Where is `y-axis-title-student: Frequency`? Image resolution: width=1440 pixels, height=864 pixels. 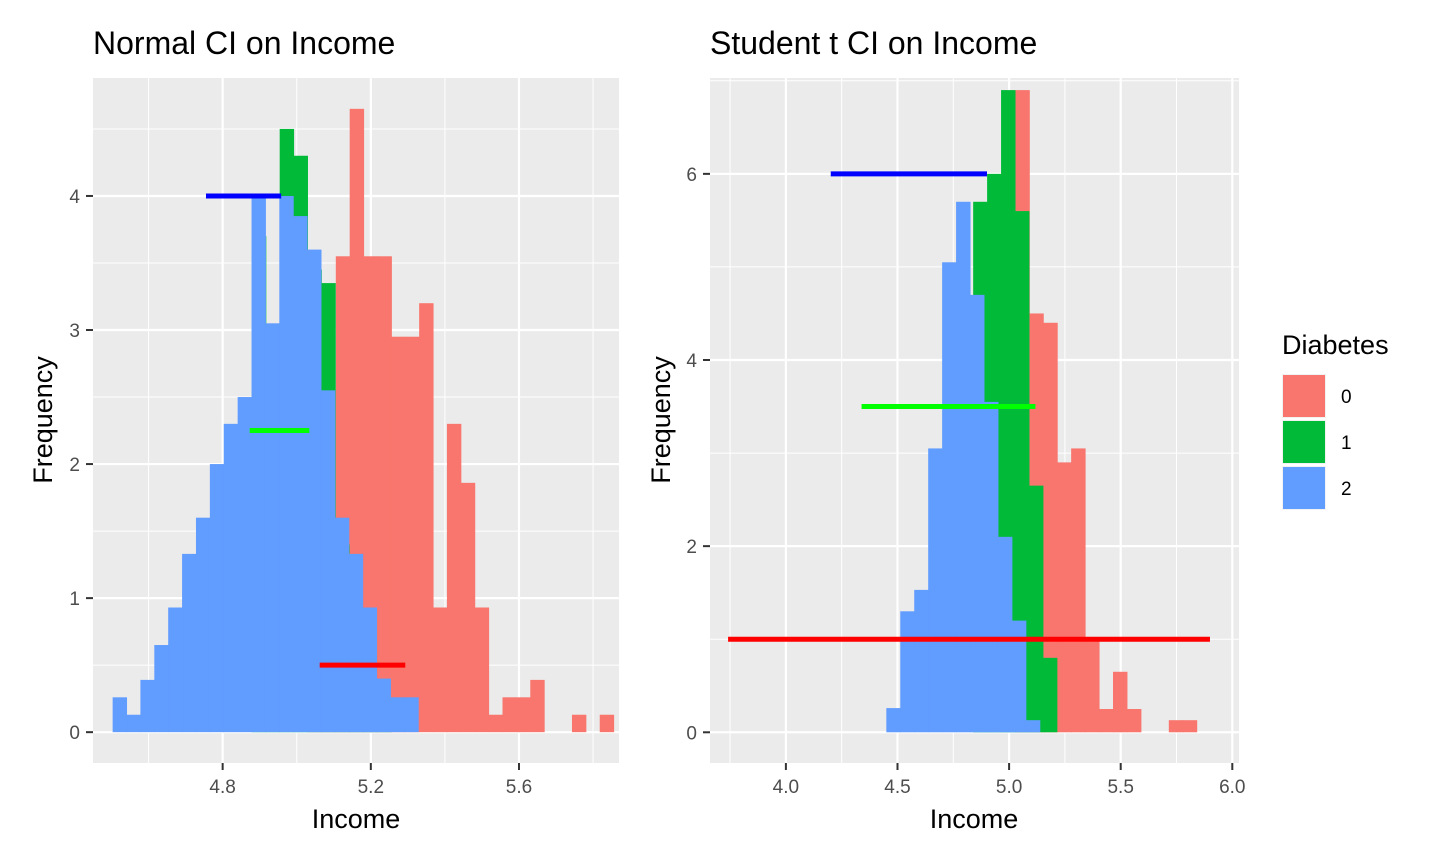
y-axis-title-student: Frequency is located at coordinates (661, 420).